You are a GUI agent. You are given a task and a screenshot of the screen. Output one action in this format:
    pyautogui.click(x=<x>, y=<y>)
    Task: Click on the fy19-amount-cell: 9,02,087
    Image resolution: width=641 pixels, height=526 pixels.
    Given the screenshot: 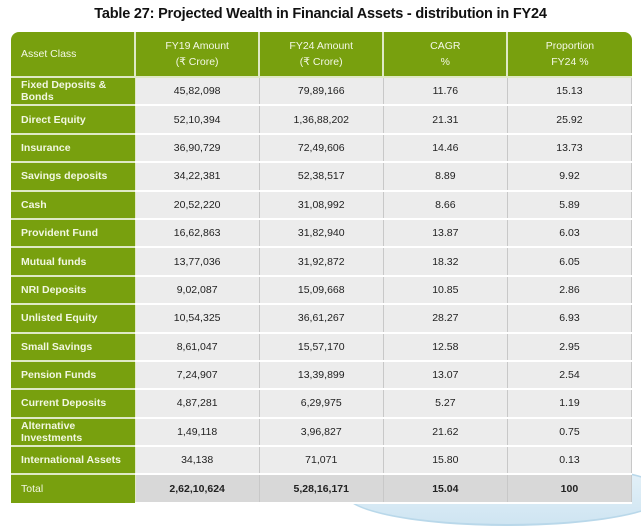 What is the action you would take?
    pyautogui.click(x=197, y=290)
    